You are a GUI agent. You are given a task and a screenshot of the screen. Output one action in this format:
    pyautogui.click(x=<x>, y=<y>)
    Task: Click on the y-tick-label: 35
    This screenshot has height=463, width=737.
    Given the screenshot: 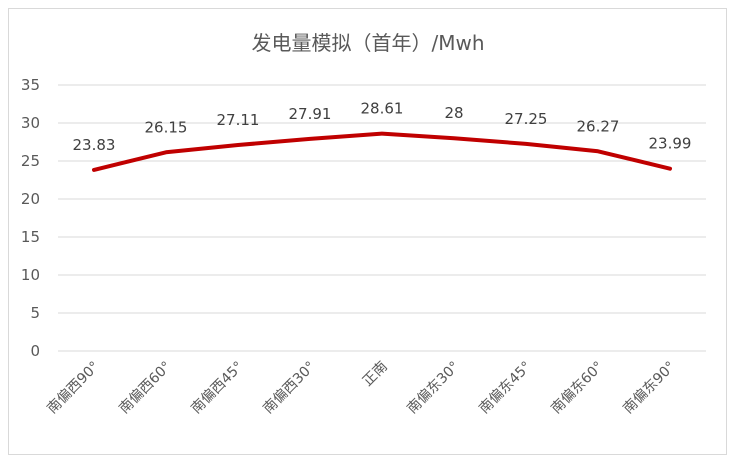 What is the action you would take?
    pyautogui.click(x=30, y=85)
    